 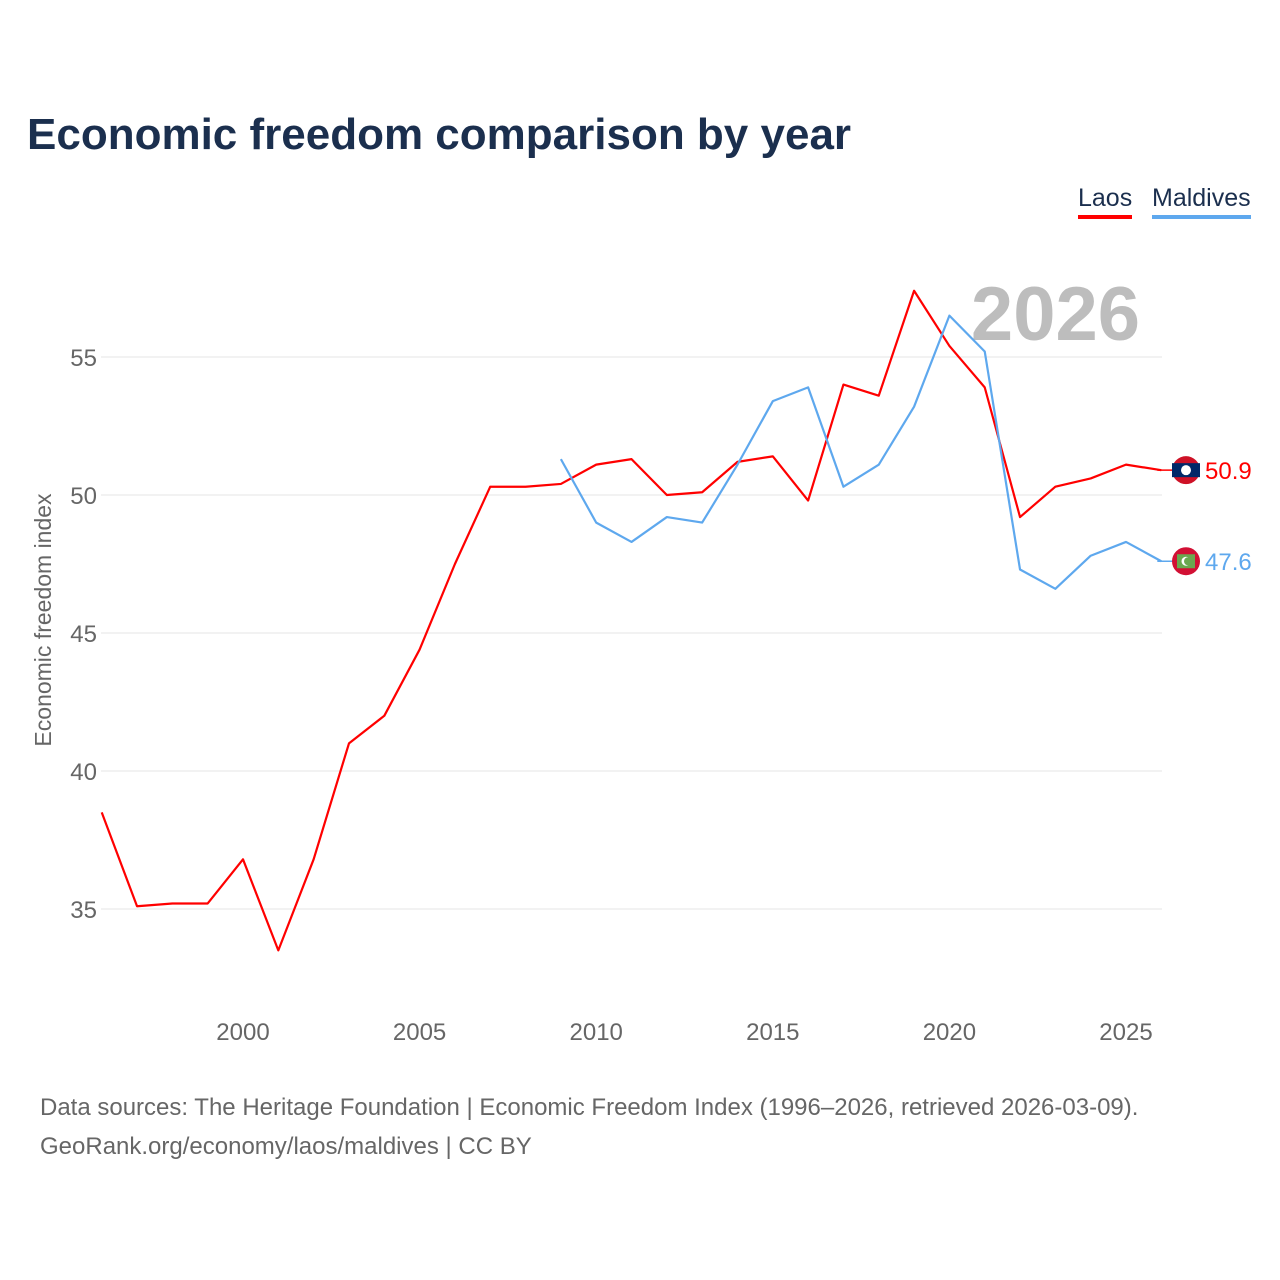 What do you see at coordinates (83, 496) in the screenshot?
I see `y-tick-label: 50` at bounding box center [83, 496].